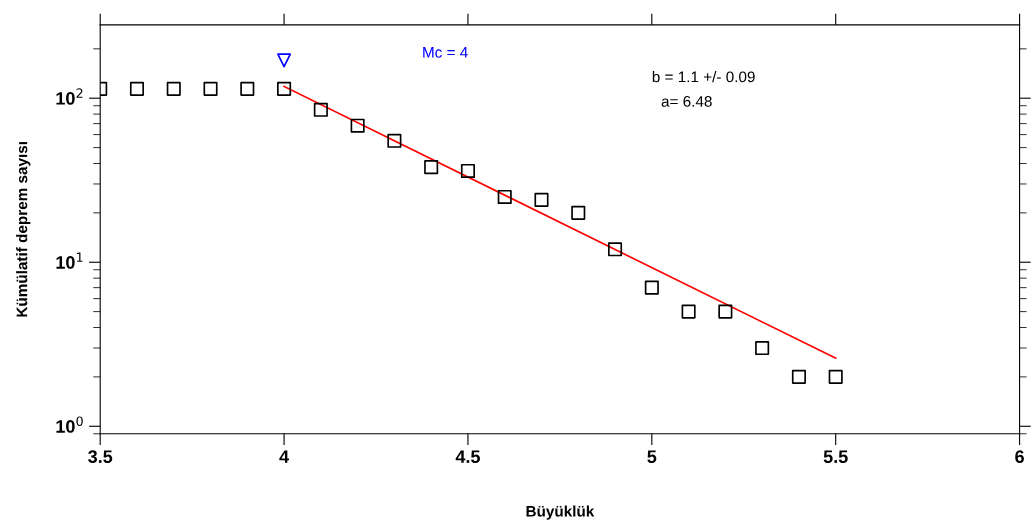 This screenshot has width=1033, height=529. Describe the element at coordinates (284, 456) in the screenshot. I see `x-tick-label: 4` at that location.